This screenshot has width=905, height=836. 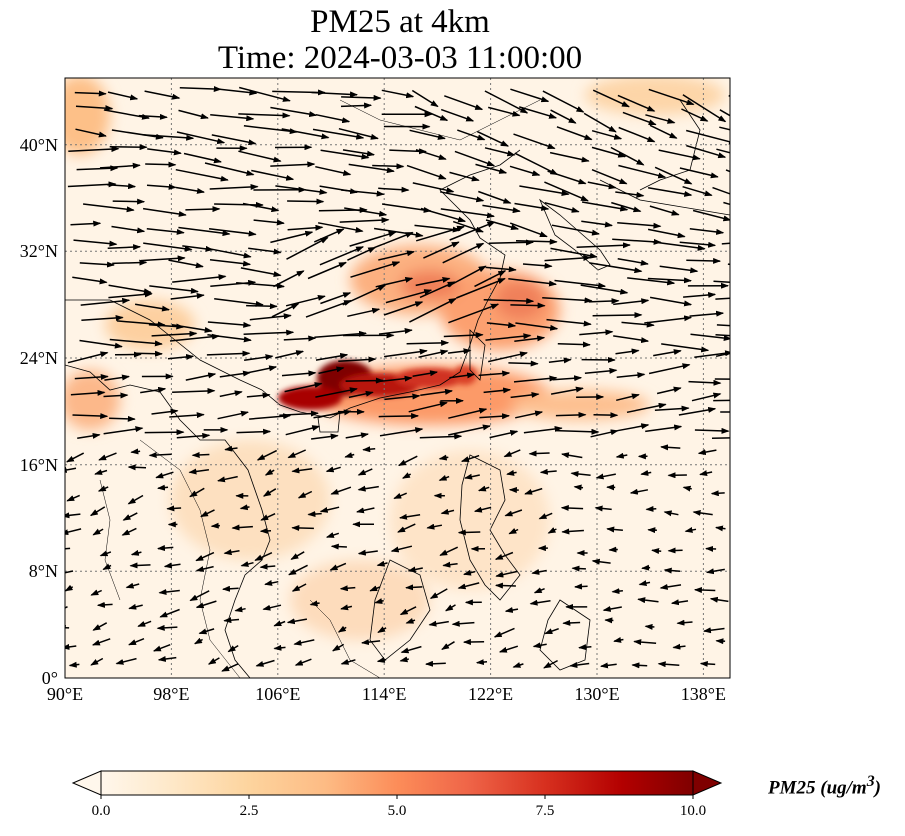 What do you see at coordinates (545, 811) in the screenshot?
I see `colorbar-tick-label: 7.5` at bounding box center [545, 811].